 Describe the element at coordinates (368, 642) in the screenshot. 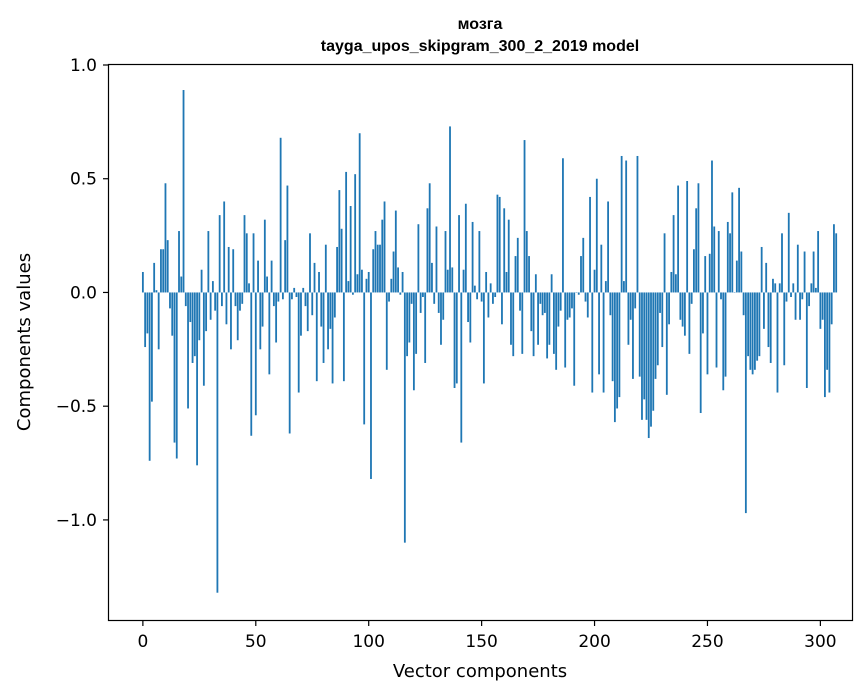

I see `x-tick-label: 100` at that location.